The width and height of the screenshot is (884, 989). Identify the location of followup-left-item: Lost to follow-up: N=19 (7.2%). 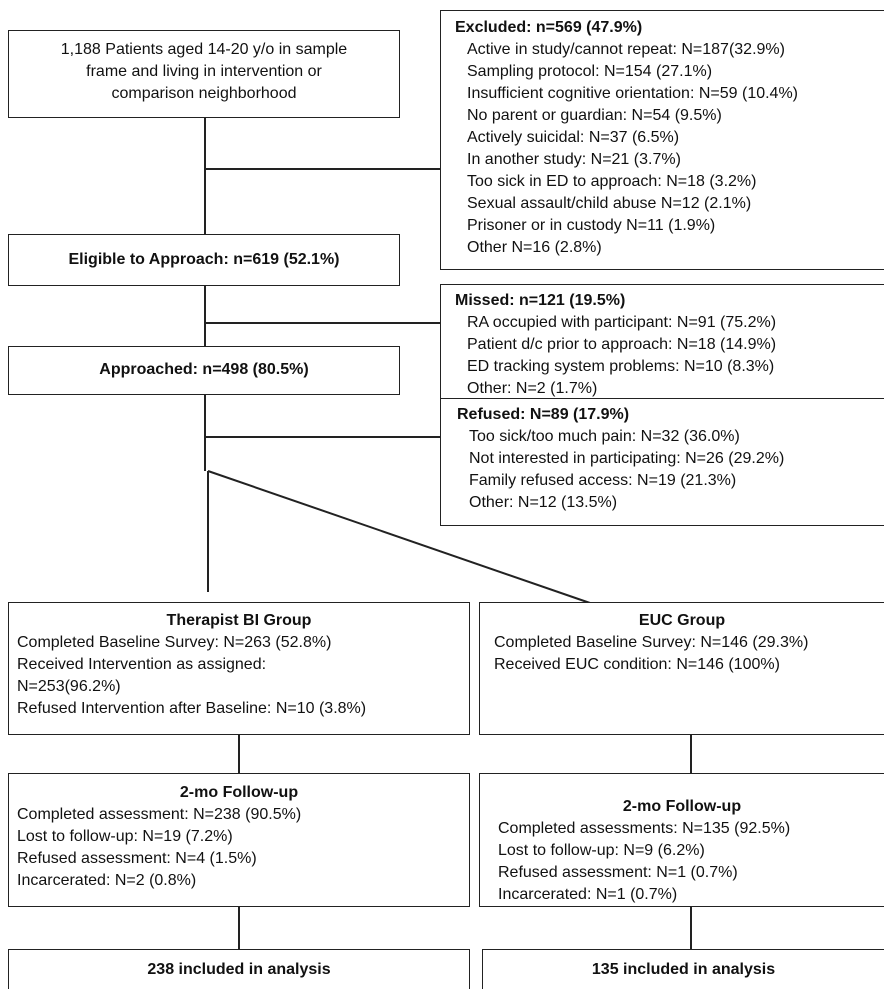
(125, 836).